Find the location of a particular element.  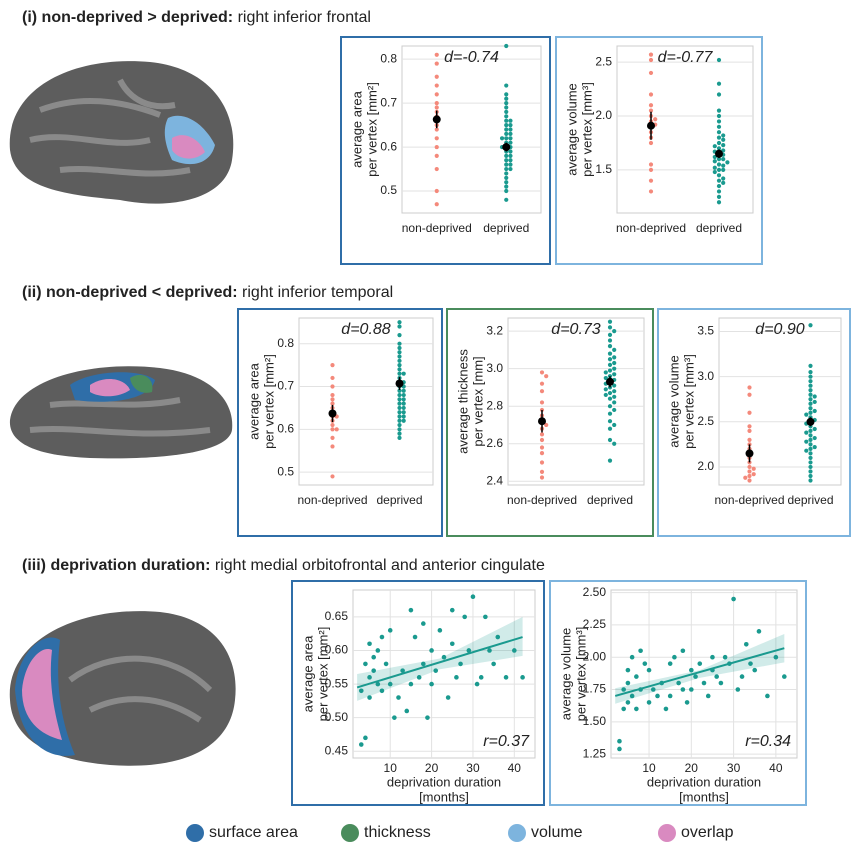

y-tick-label: 0.6 is located at coordinates (388, 146).